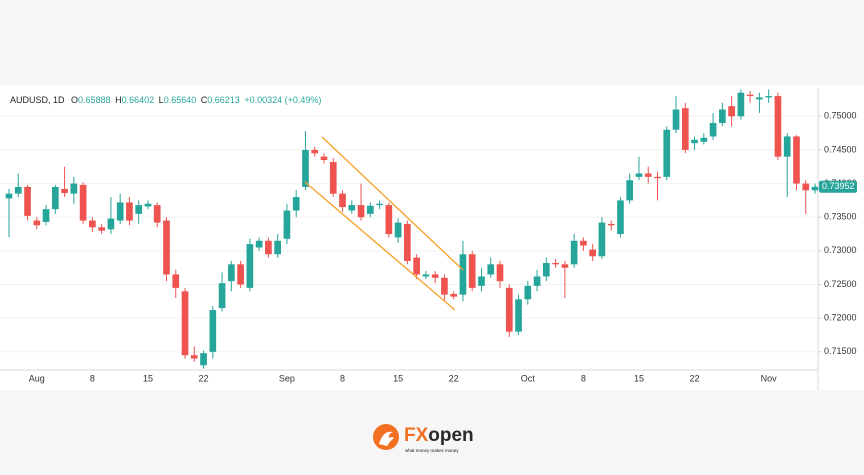 The image size is (864, 475). Describe the element at coordinates (432, 450) in the screenshot. I see `logo-tagline: what money makes money` at that location.